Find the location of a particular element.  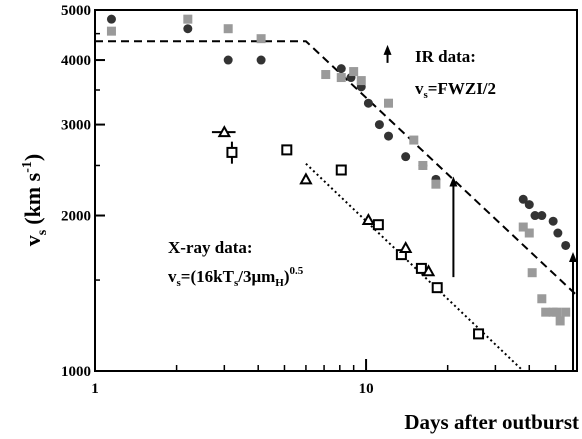

y-axis-title: vs (km s-1) is located at coordinates (35, 200).